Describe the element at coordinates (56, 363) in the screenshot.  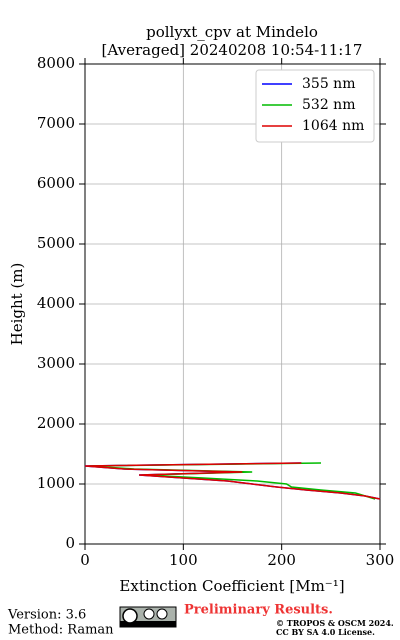
I see `y-tick-label: 3000` at that location.